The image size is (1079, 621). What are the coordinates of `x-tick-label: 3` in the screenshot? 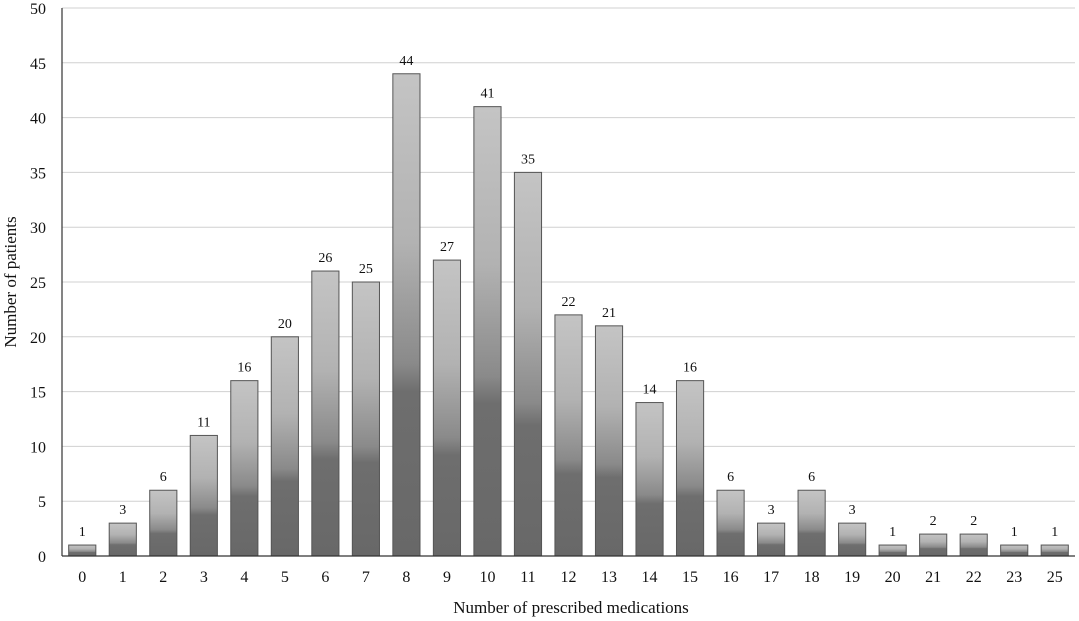 It's located at (204, 577).